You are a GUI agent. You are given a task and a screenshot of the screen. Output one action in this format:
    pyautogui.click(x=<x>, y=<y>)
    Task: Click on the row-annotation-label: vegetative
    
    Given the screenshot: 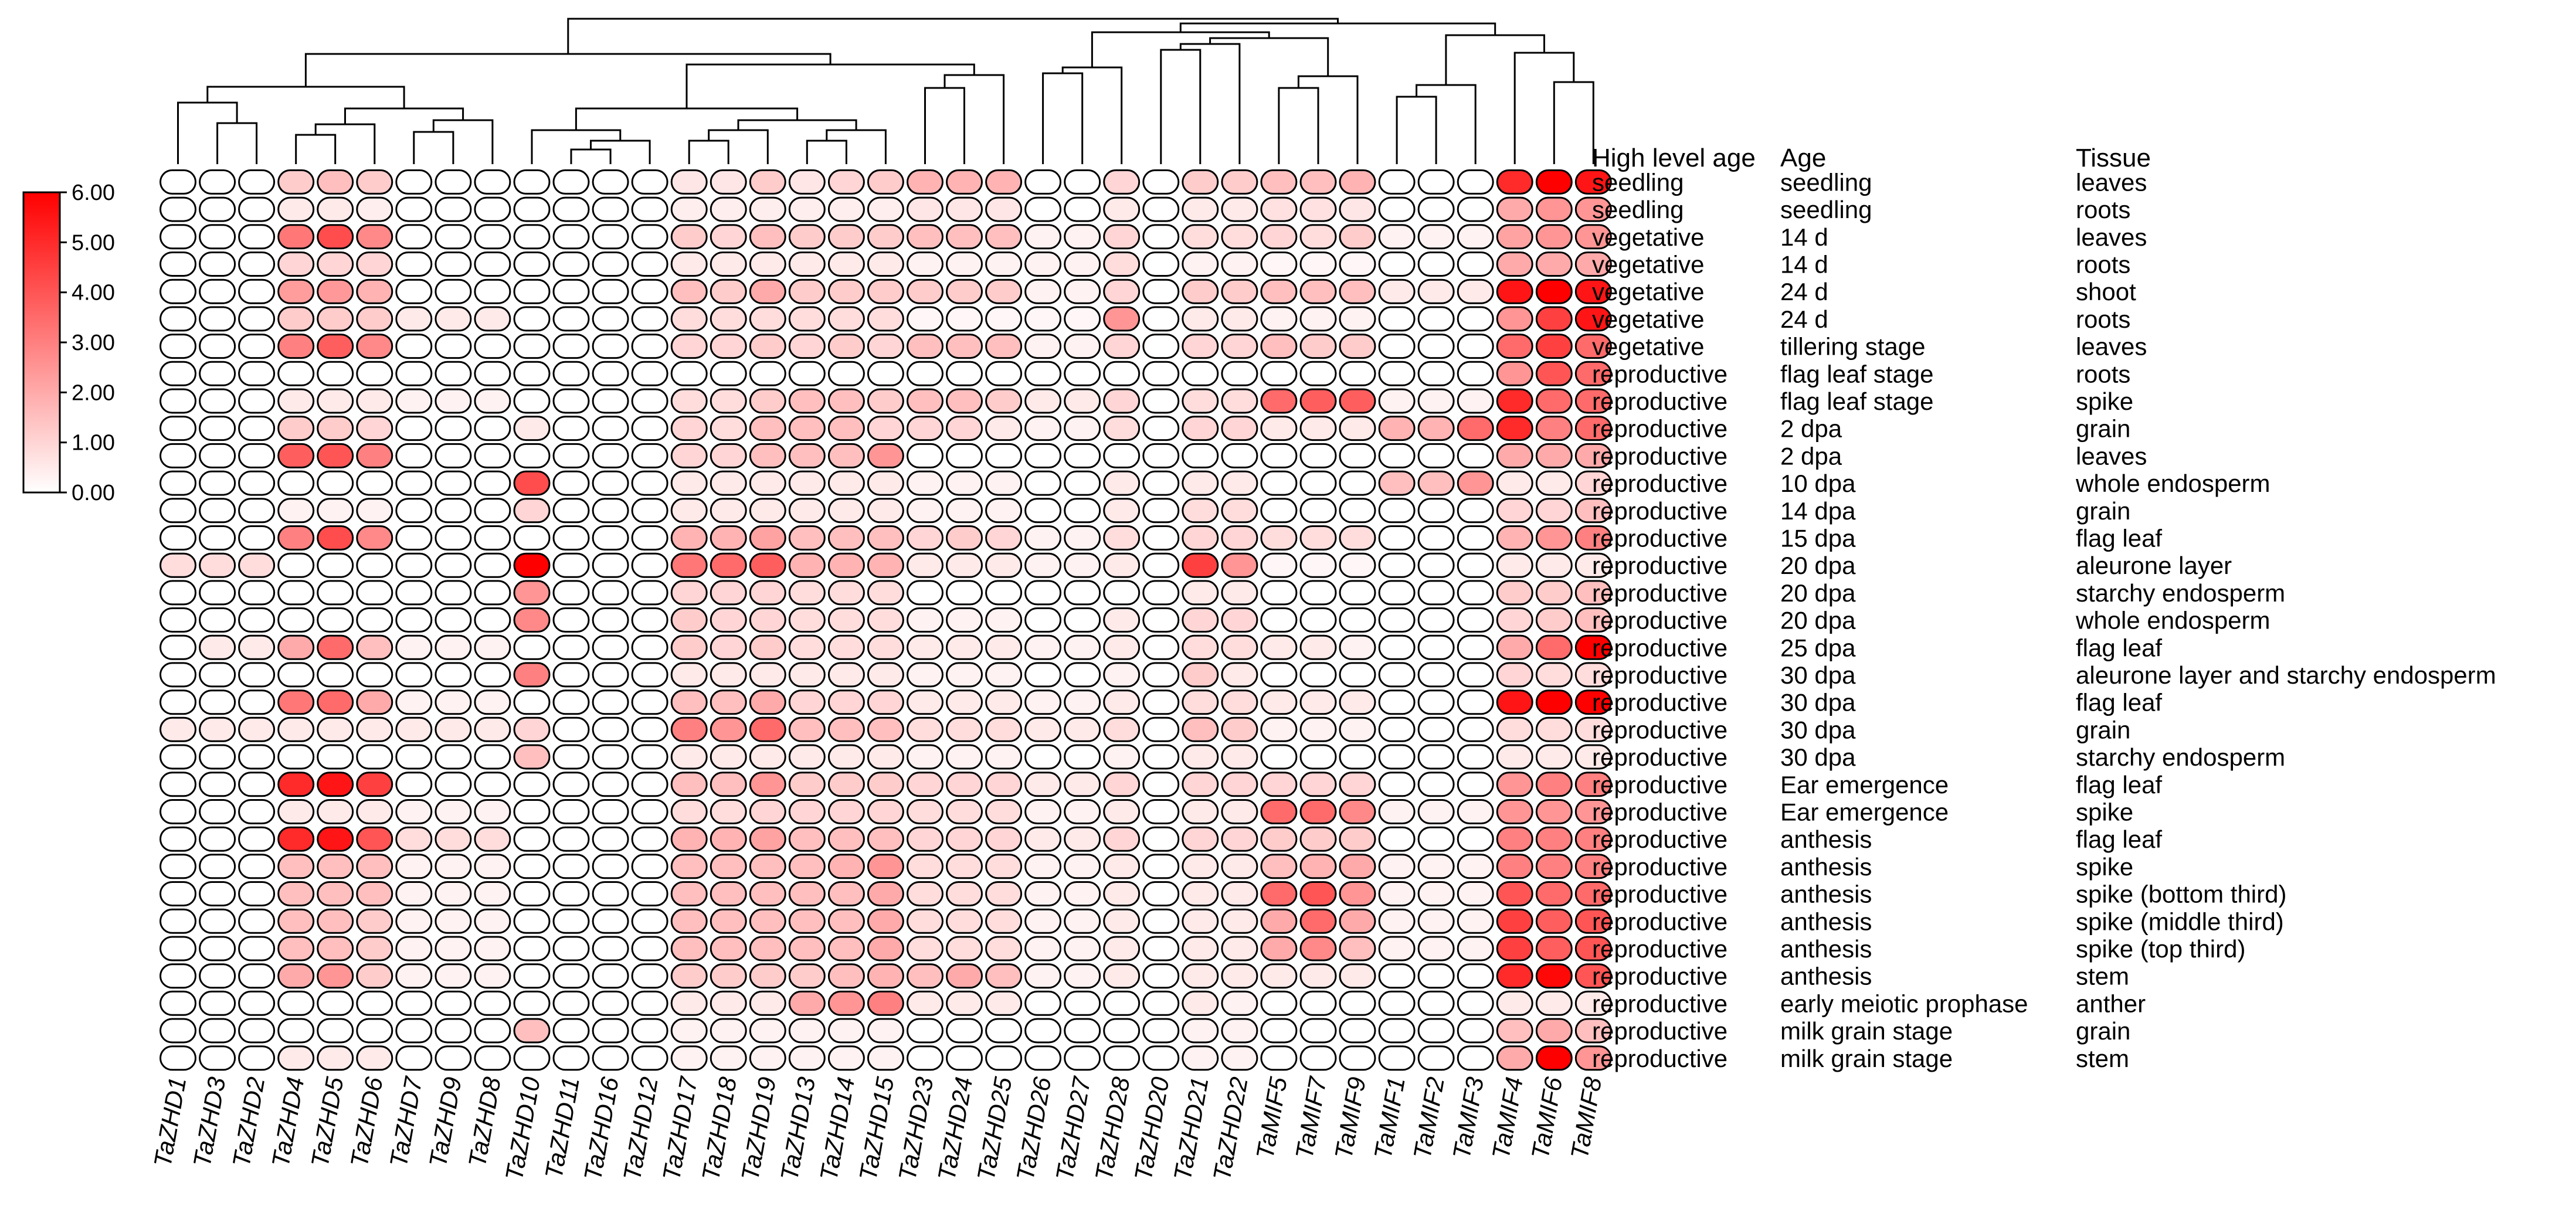 What is the action you would take?
    pyautogui.click(x=1648, y=291)
    